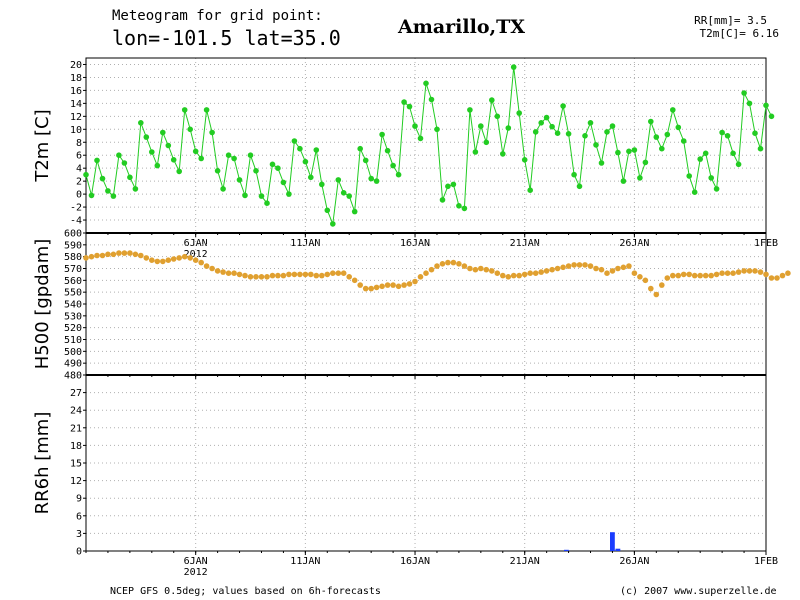 The width and height of the screenshot is (800, 600). Describe the element at coordinates (415, 243) in the screenshot. I see `x-tick-label: 16JAN` at that location.